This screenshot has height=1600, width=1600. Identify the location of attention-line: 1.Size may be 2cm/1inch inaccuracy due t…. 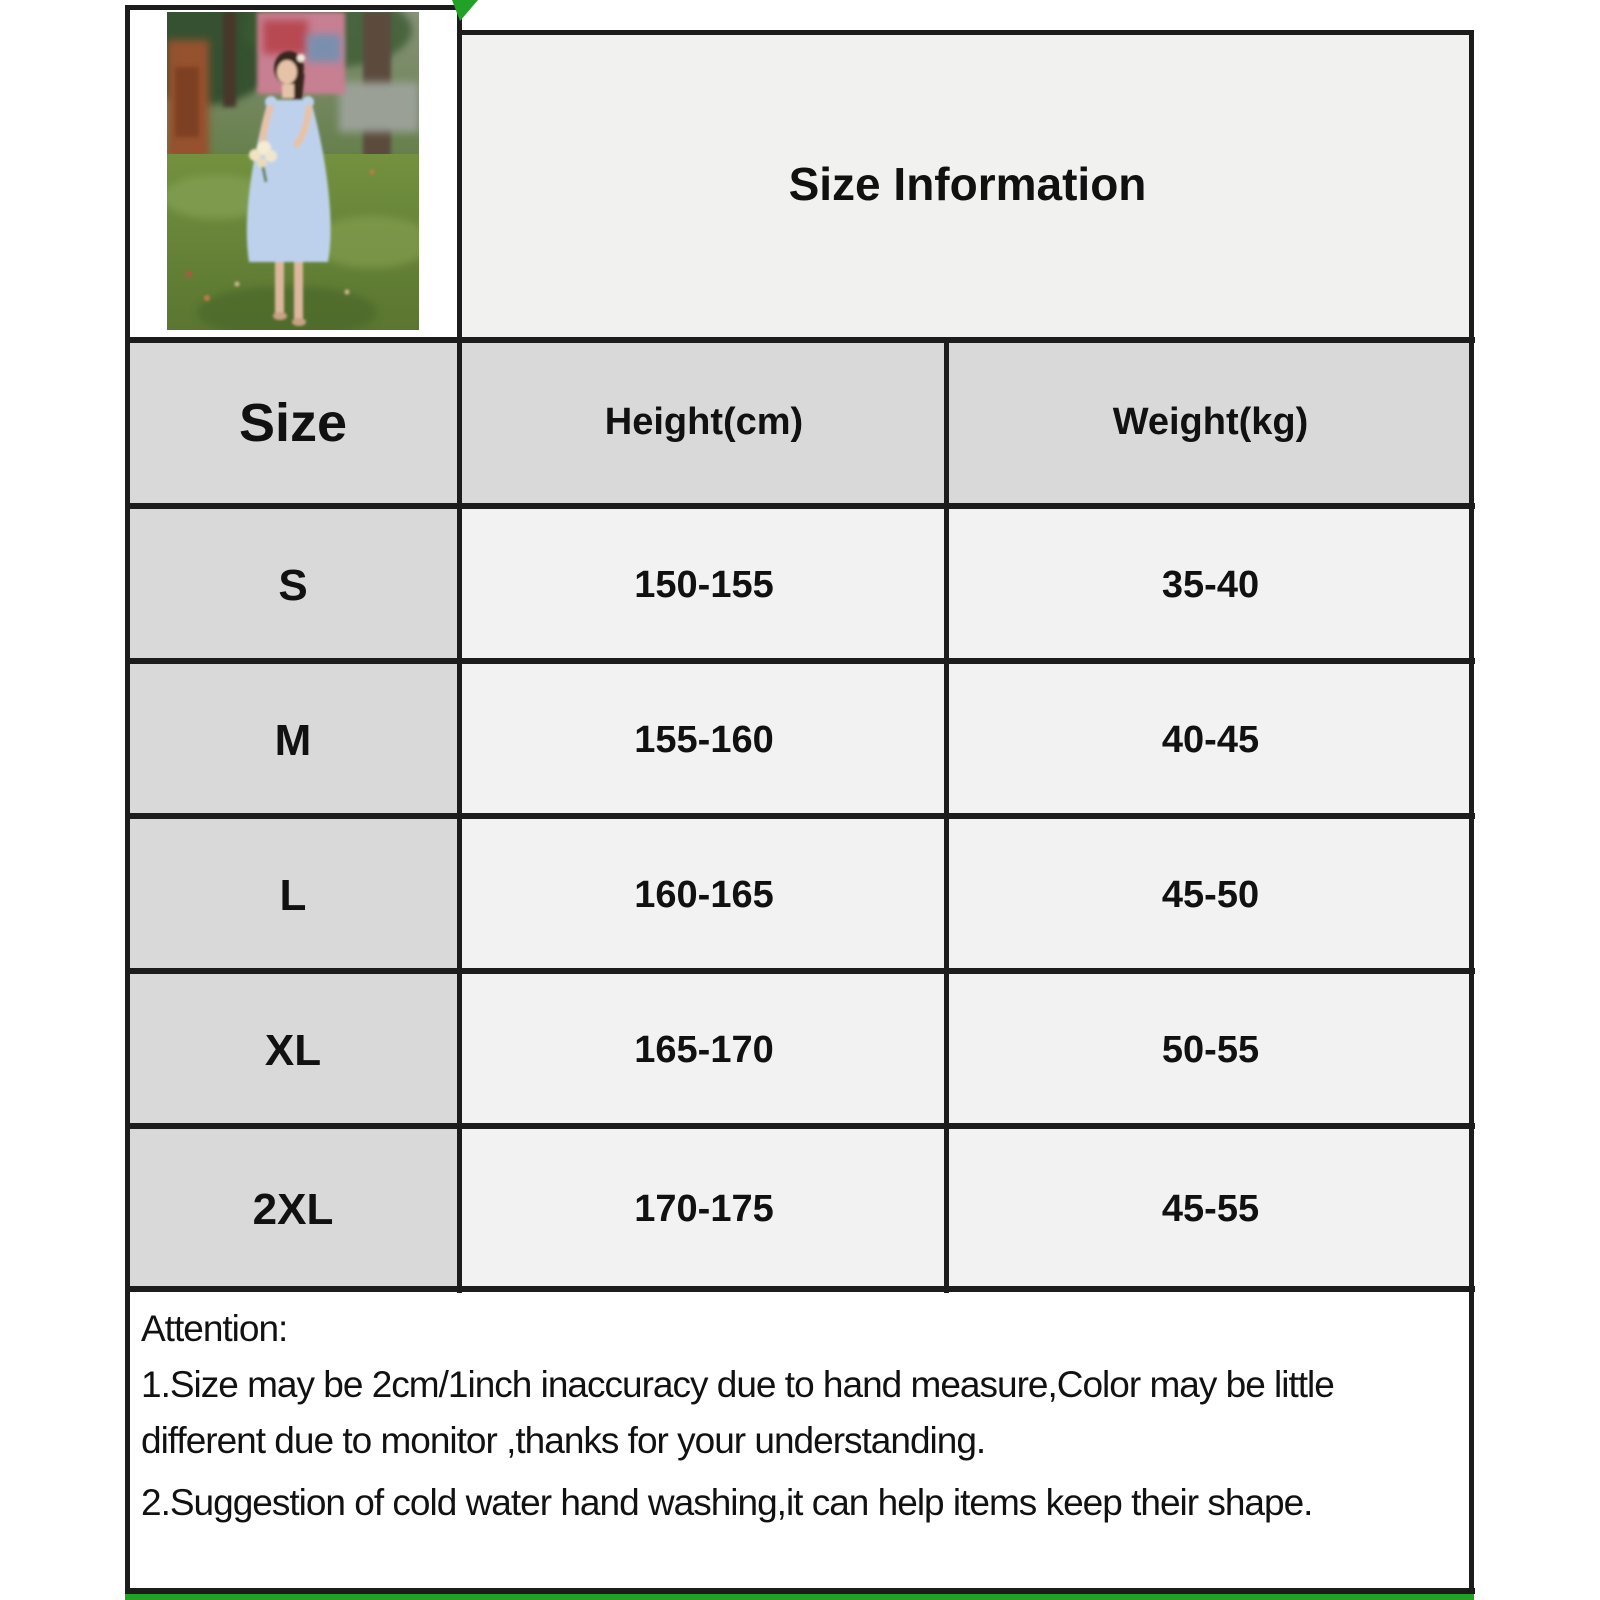
(738, 1384).